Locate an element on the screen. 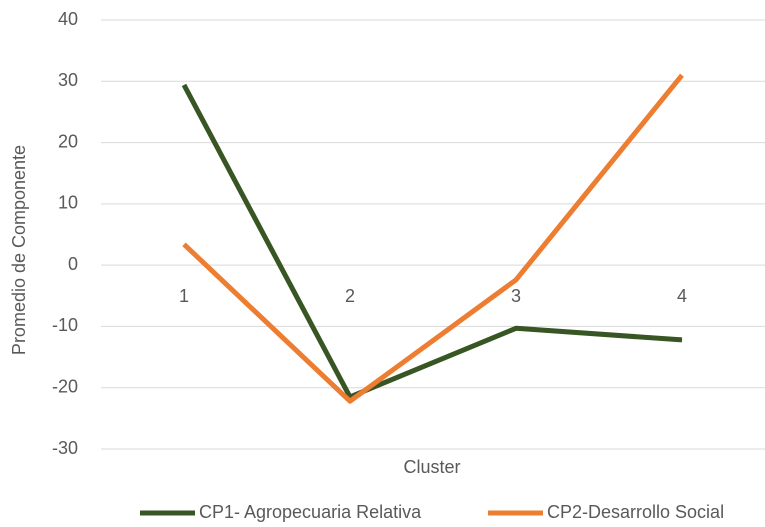 The image size is (765, 527). x-axis-title: Cluster is located at coordinates (431, 467).